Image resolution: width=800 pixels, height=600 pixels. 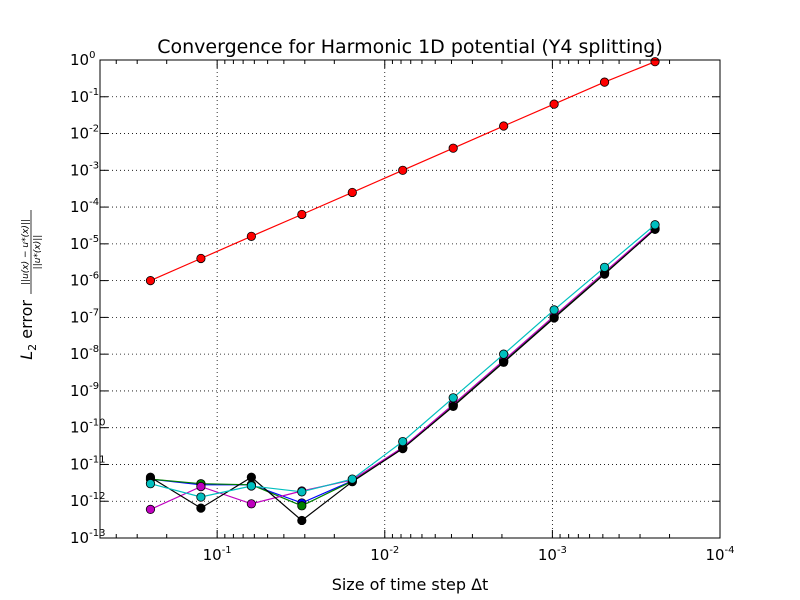 I want to click on x-tick-label: 10⁻², so click(x=384, y=554).